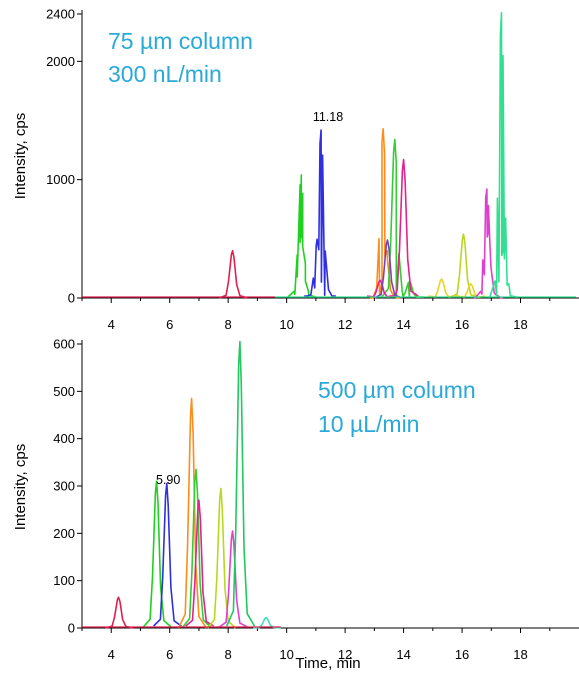 Image resolution: width=579 pixels, height=674 pixels. Describe the element at coordinates (64, 580) in the screenshot. I see `y-tick-label: 100` at that location.